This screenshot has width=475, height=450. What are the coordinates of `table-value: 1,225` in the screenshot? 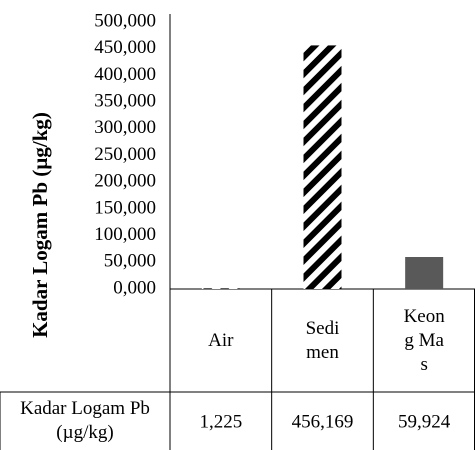 It's located at (220, 421).